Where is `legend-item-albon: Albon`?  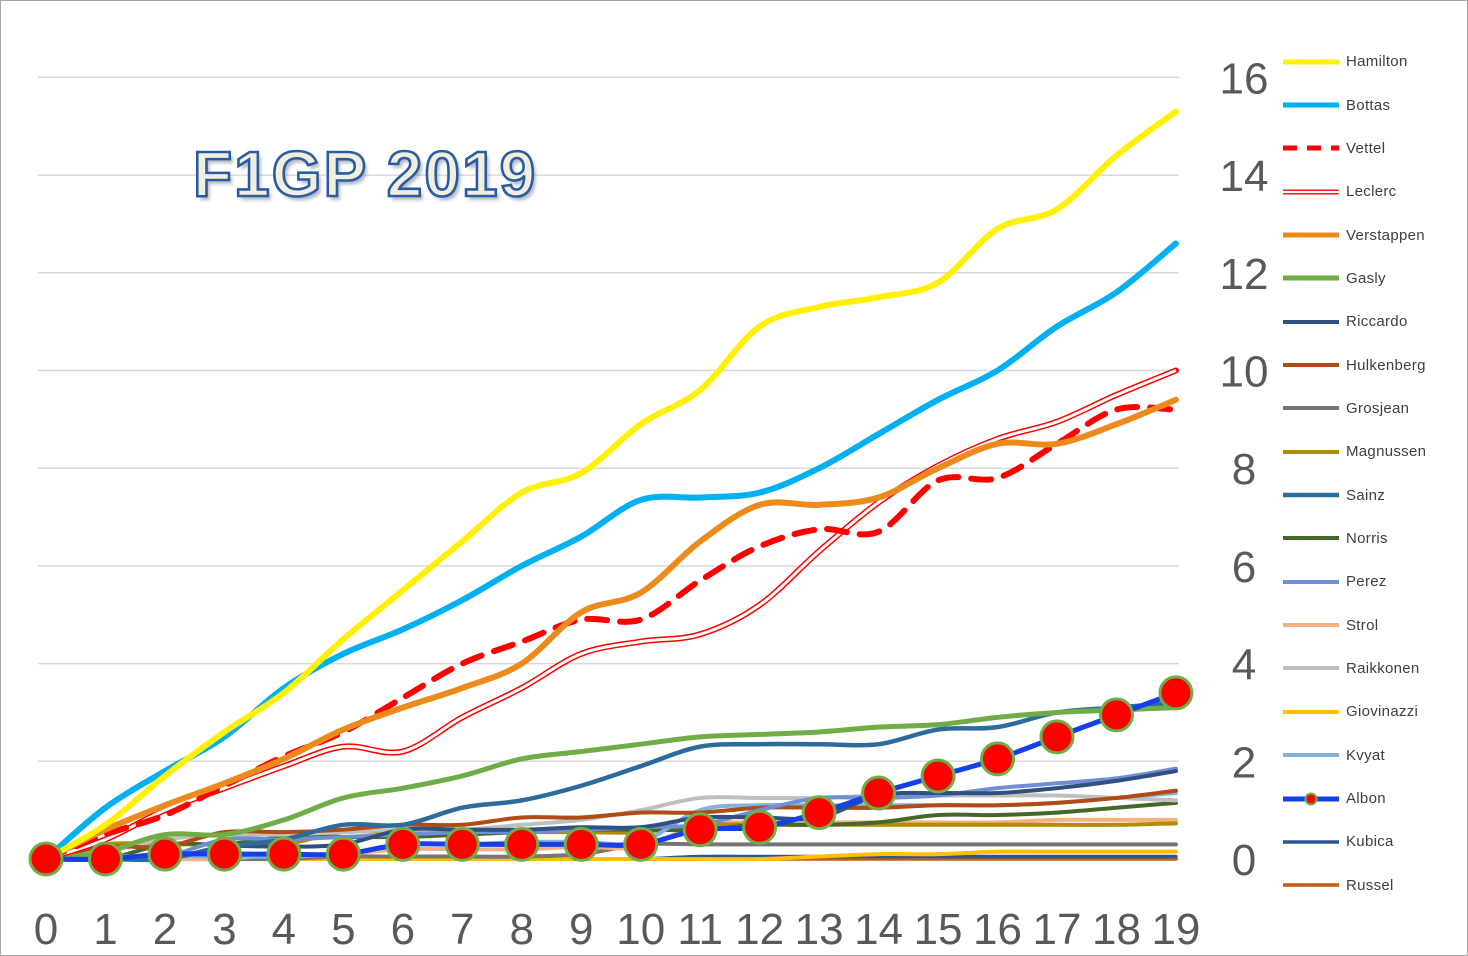 legend-item-albon: Albon is located at coordinates (1373, 798).